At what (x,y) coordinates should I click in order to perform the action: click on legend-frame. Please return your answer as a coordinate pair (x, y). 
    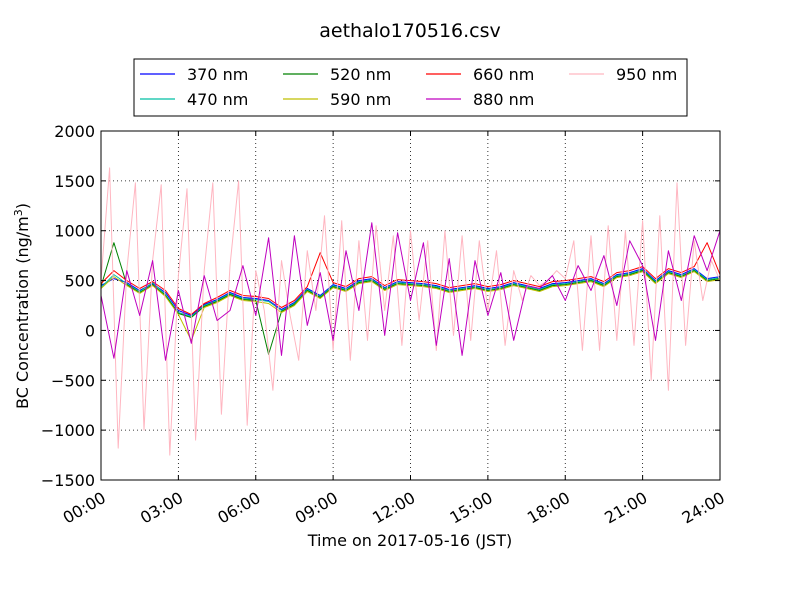
    Looking at the image, I should click on (410, 87).